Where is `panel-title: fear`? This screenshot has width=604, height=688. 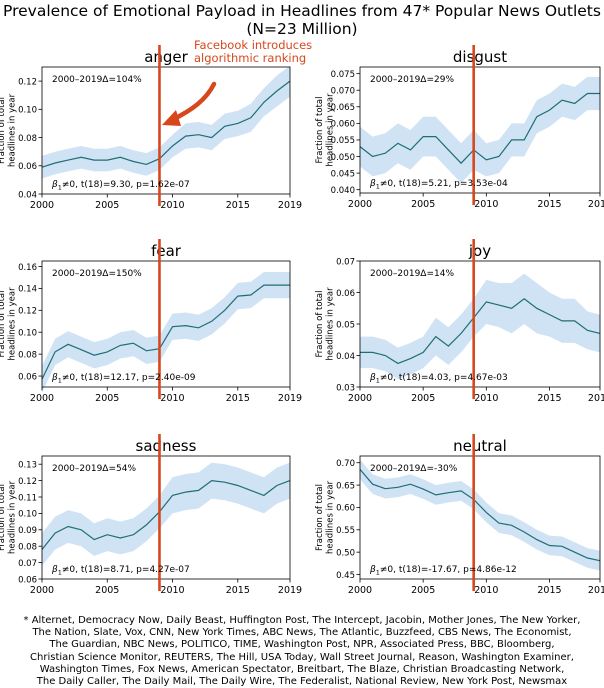
panel-title: fear is located at coordinates (166, 251).